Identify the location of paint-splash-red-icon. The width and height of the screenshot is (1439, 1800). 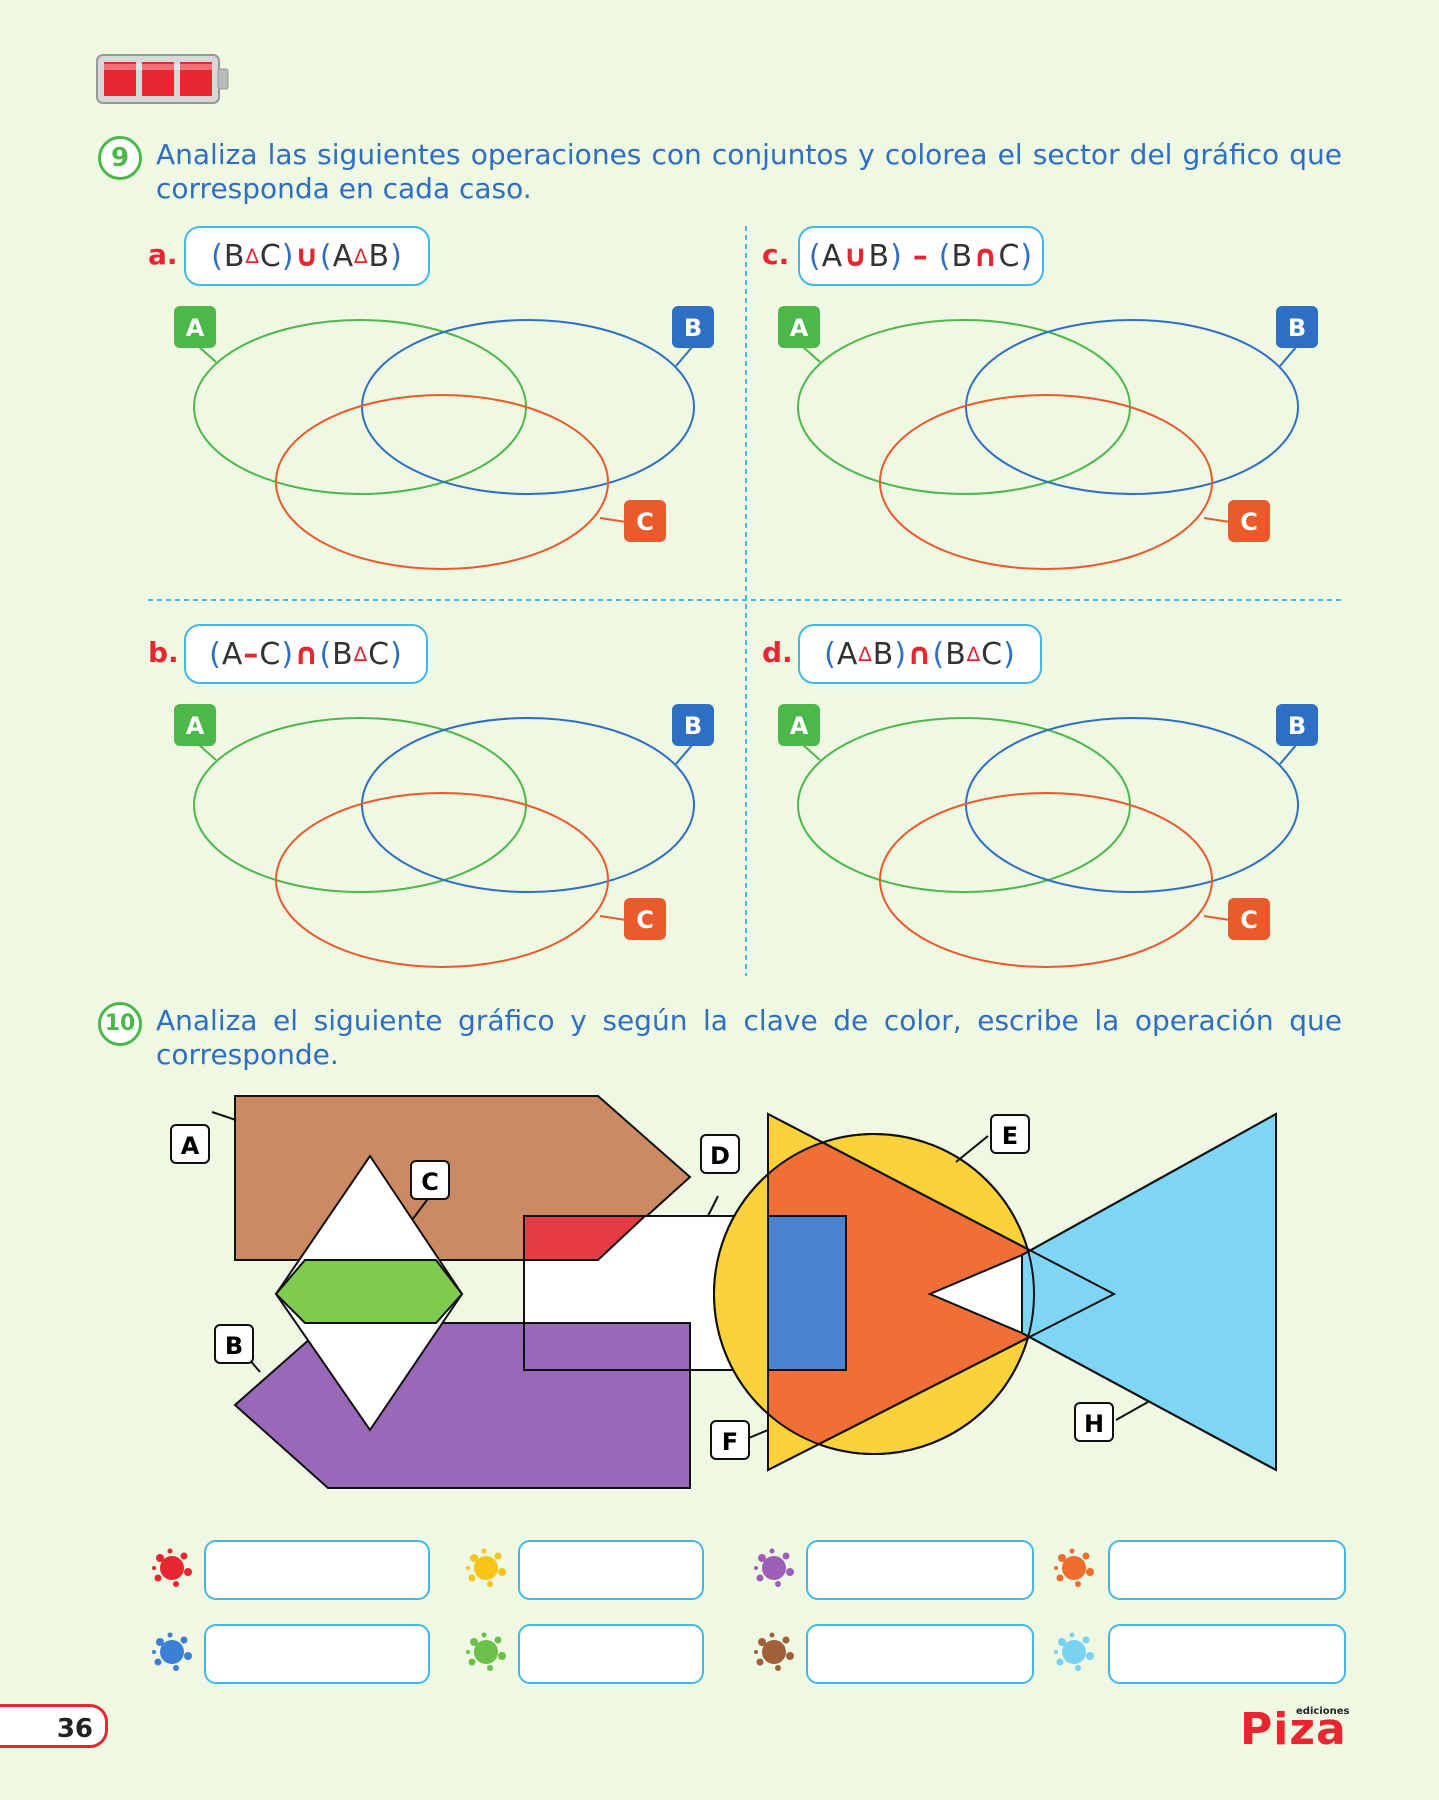
(172, 1567).